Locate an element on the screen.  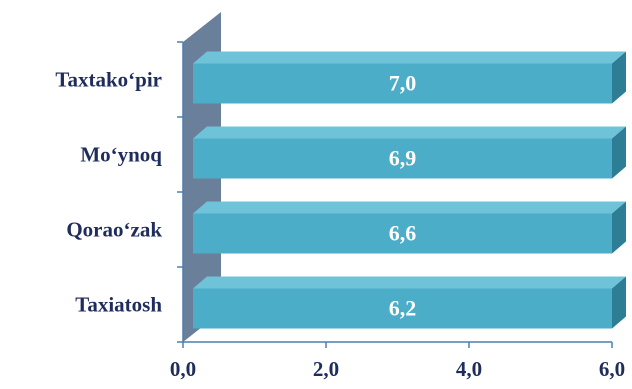
data-label: 6,9 is located at coordinates (403, 158).